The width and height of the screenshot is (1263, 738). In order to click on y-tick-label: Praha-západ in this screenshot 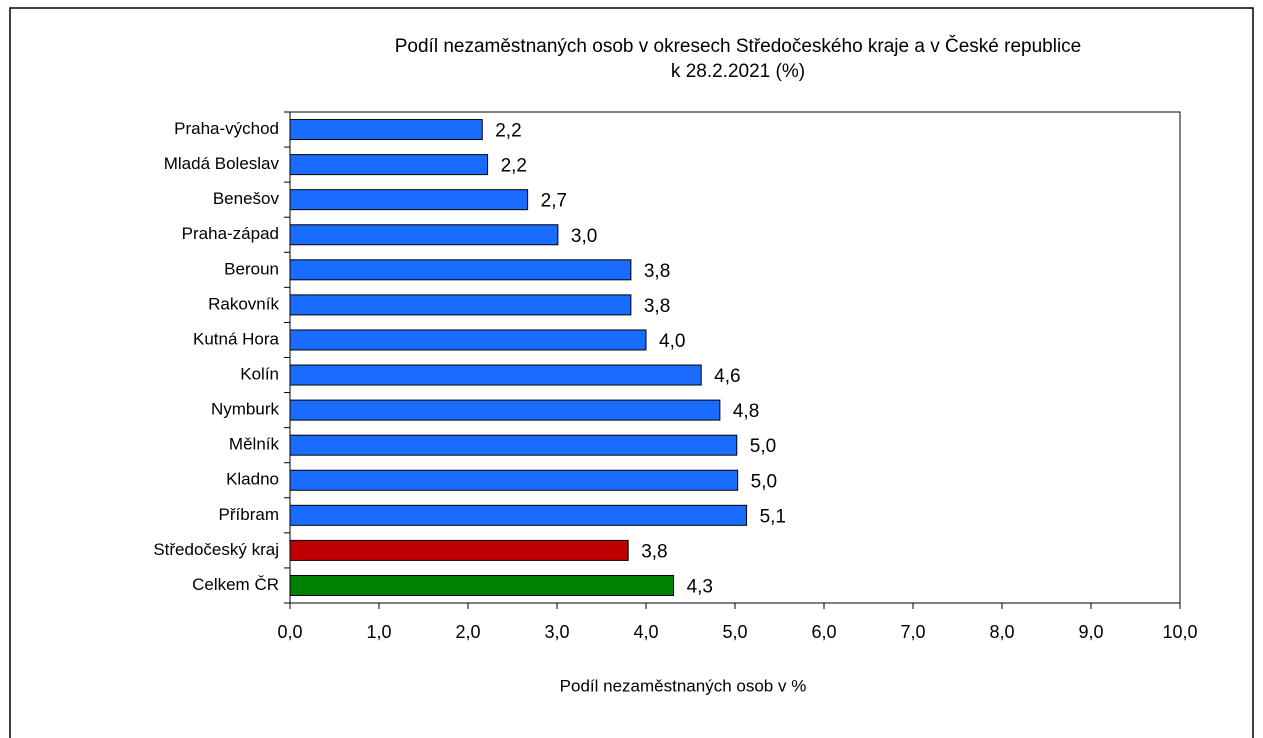, I will do `click(230, 233)`.